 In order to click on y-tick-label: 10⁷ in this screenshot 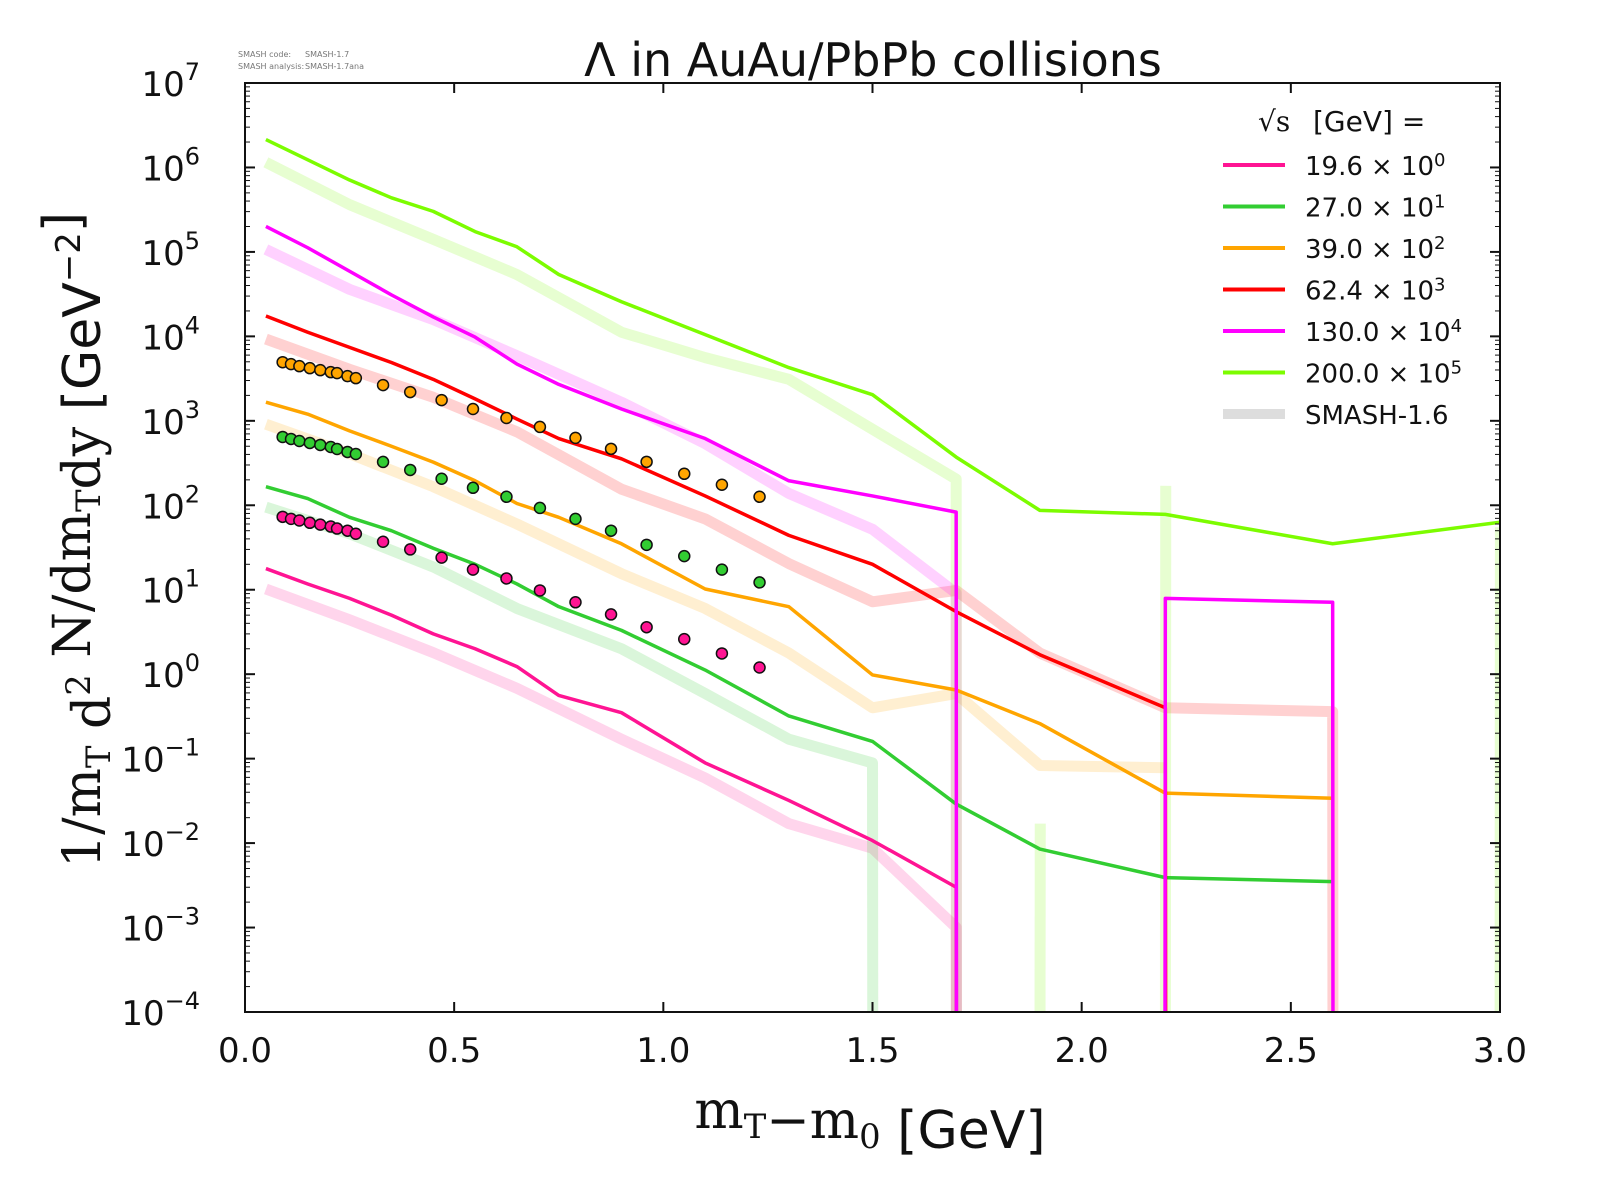, I will do `click(170, 81)`.